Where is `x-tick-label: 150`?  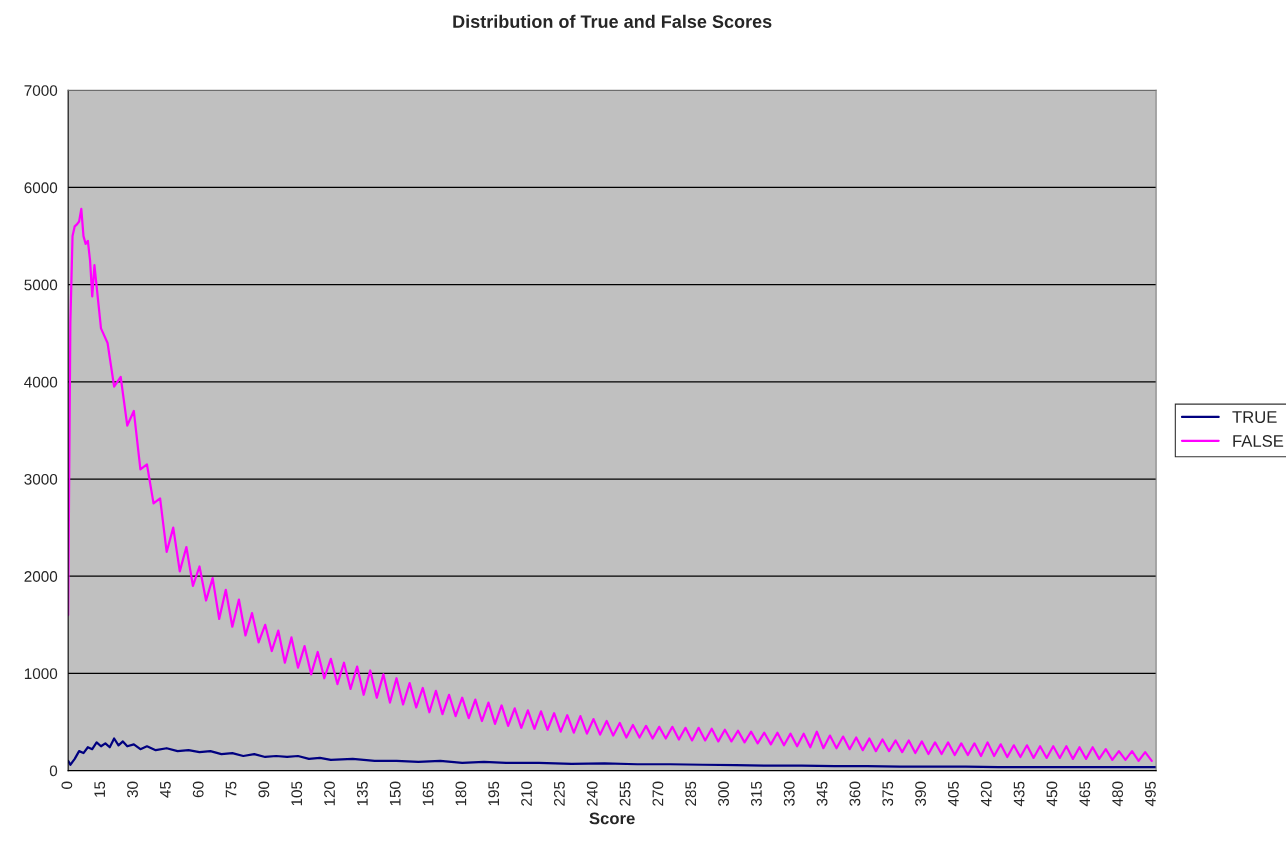 x-tick-label: 150 is located at coordinates (395, 793).